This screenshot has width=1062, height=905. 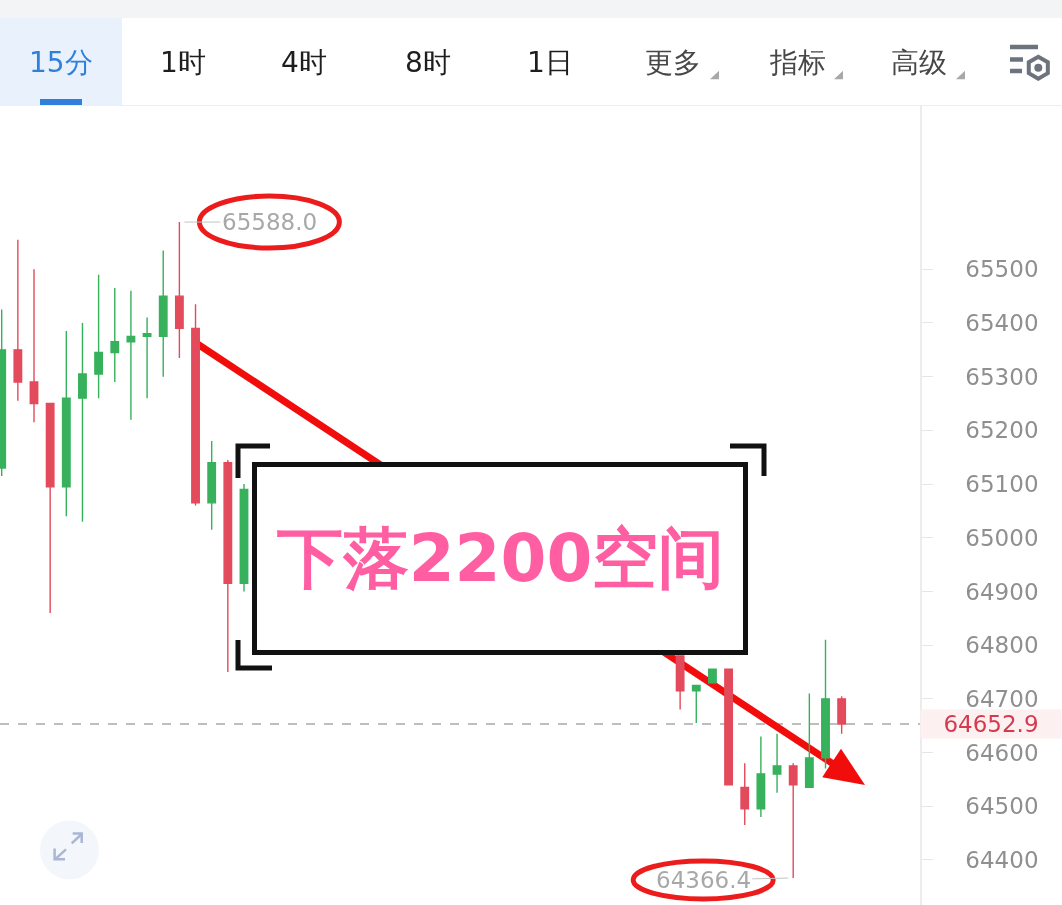 I want to click on text: 1时, so click(x=183, y=62).